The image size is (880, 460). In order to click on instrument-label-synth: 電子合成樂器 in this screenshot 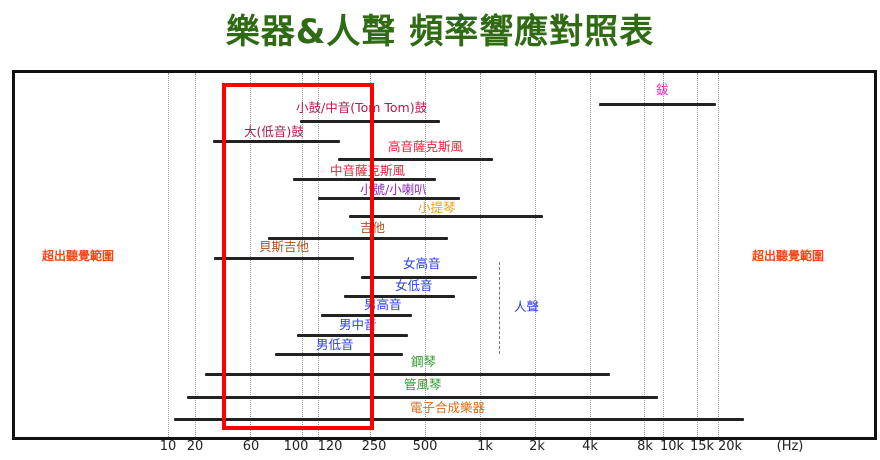, I will do `click(448, 407)`.